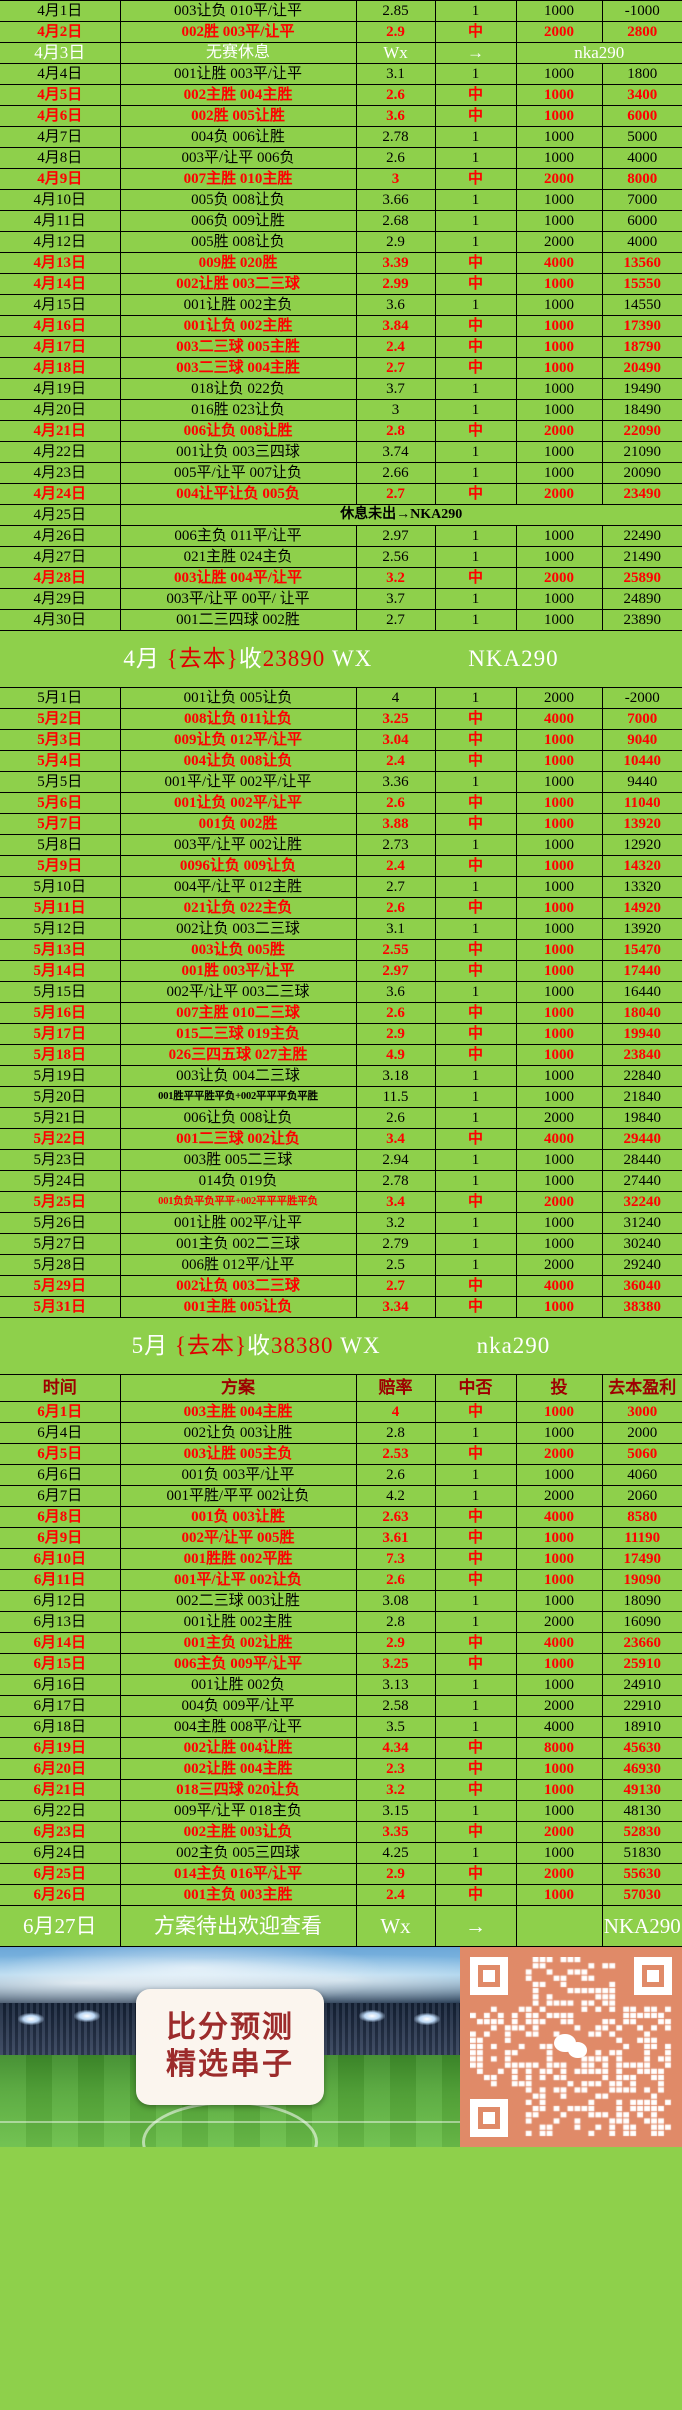 The image size is (682, 2410). What do you see at coordinates (60, 929) in the screenshot?
I see `cell-time: 5月12日` at bounding box center [60, 929].